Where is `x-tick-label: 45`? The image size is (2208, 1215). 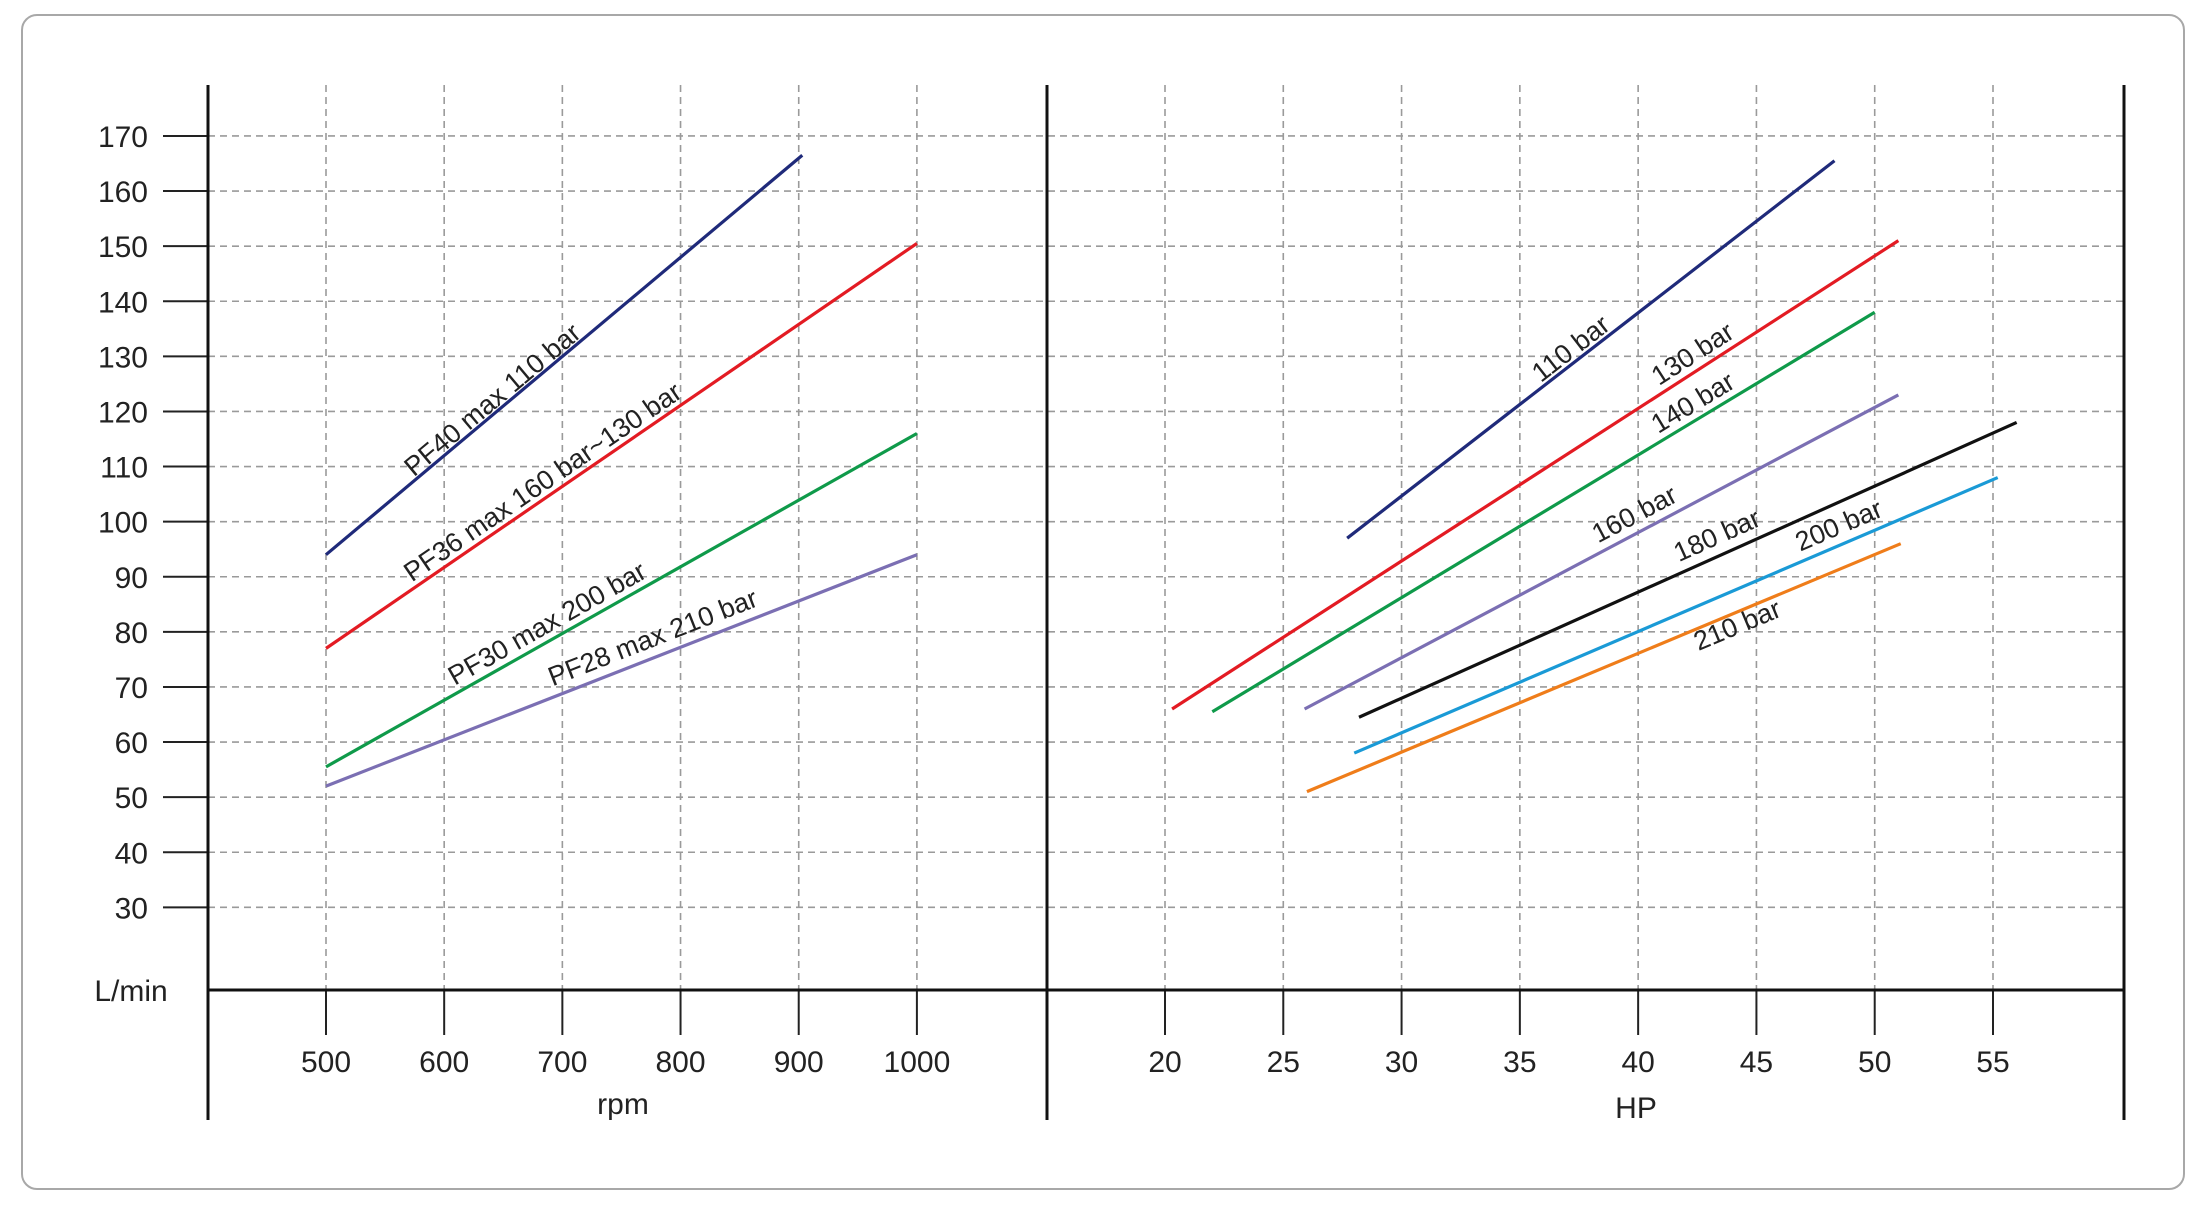
x-tick-label: 45 is located at coordinates (1756, 1062).